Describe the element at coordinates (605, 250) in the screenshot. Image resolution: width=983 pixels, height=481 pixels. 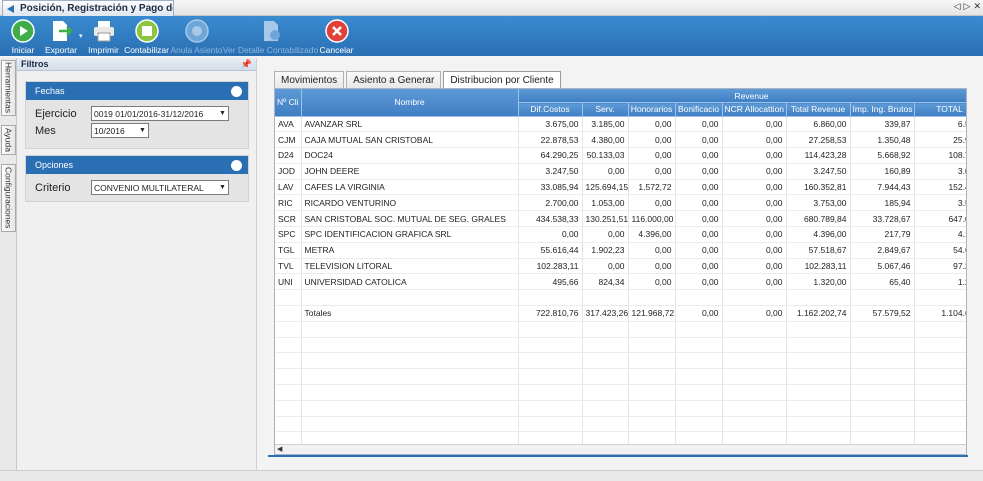
I see `cell-value: 1.902,23` at that location.